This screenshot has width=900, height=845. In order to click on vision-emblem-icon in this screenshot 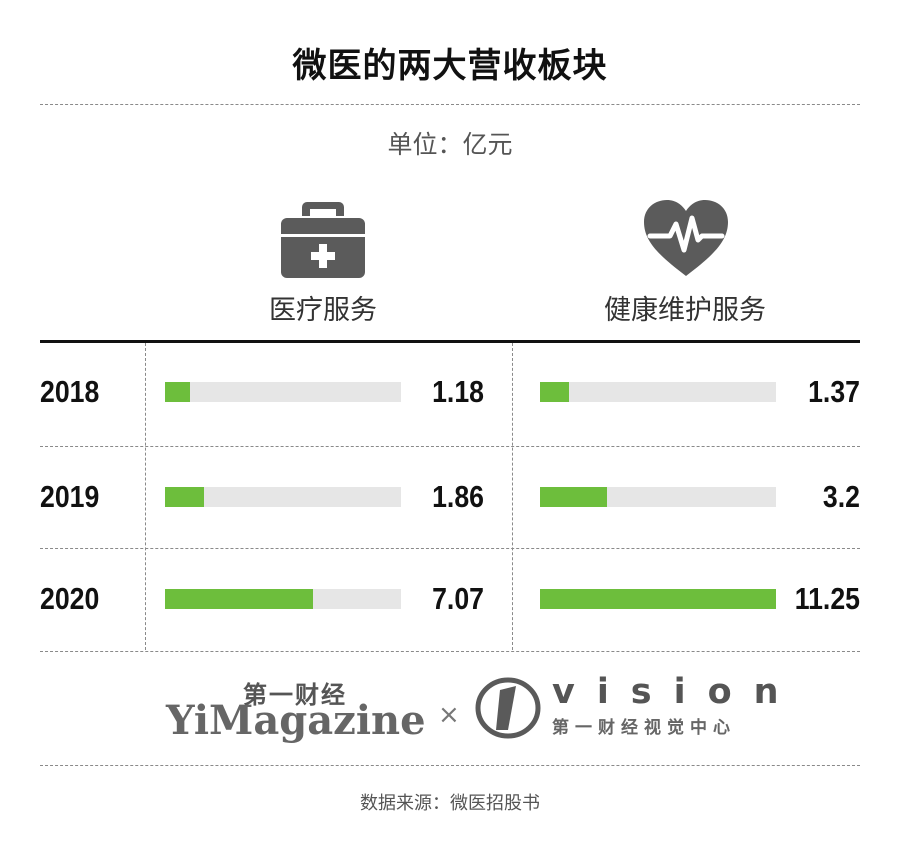, I will do `click(508, 708)`.